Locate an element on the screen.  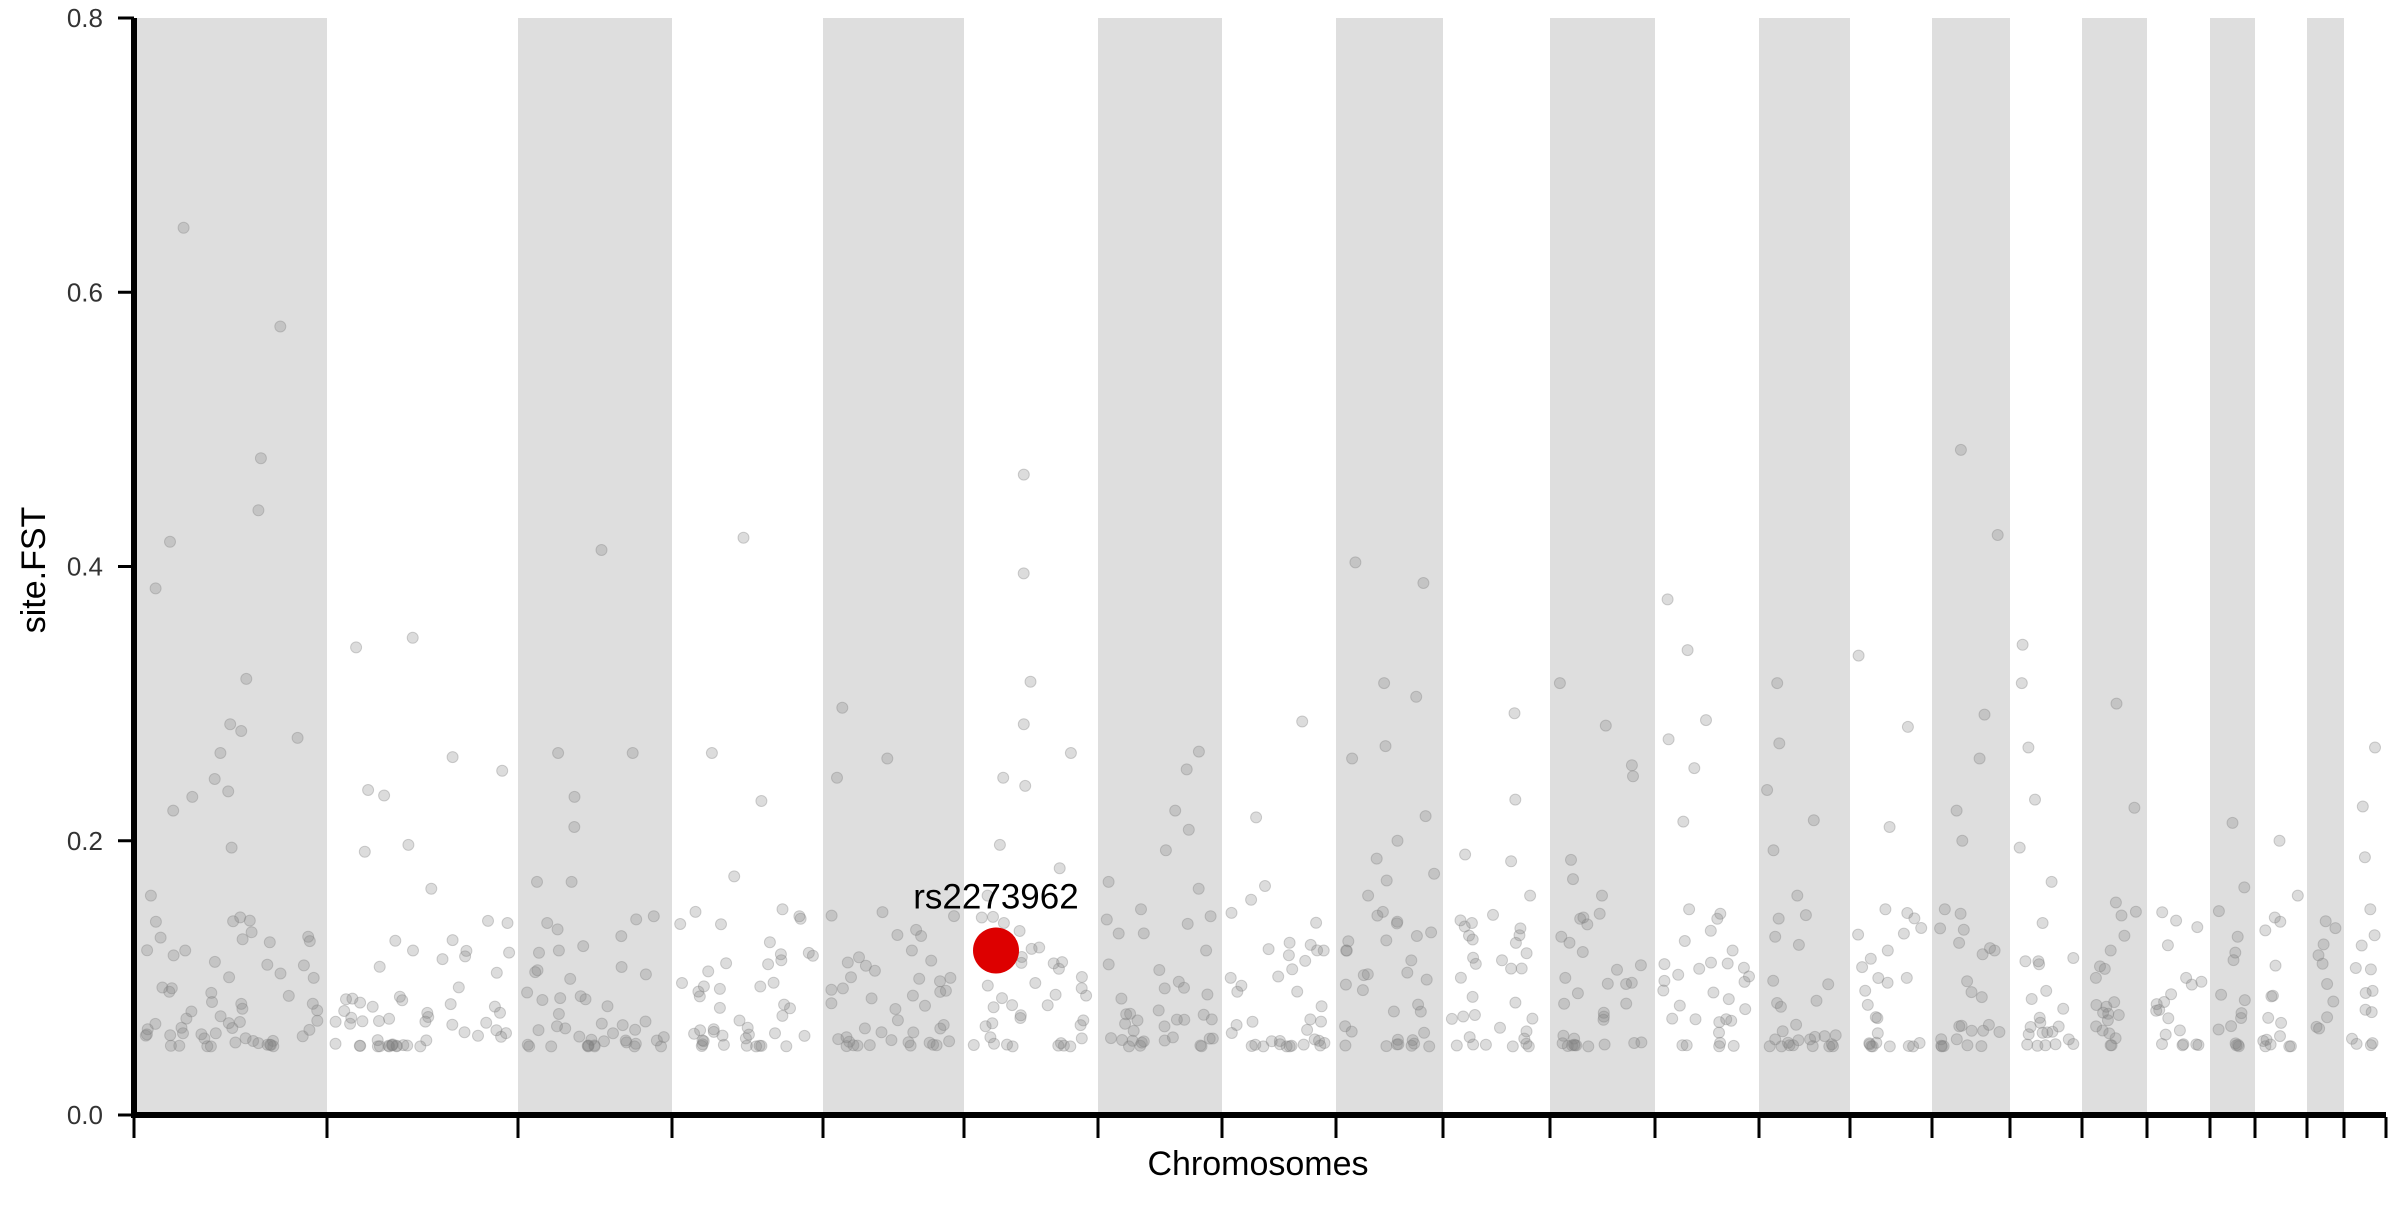
highlighted-snp-point is located at coordinates (996, 950).